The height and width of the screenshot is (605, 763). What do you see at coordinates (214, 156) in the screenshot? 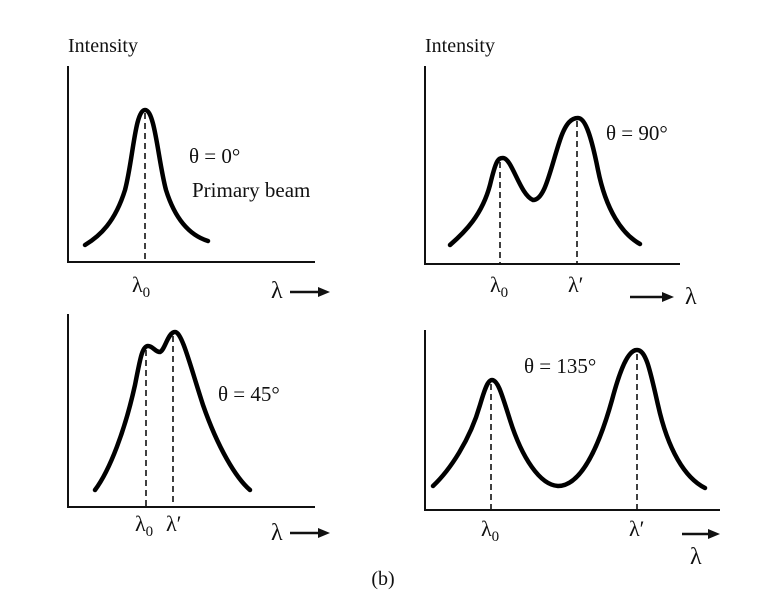
I see `angle-label: θ = 0°` at bounding box center [214, 156].